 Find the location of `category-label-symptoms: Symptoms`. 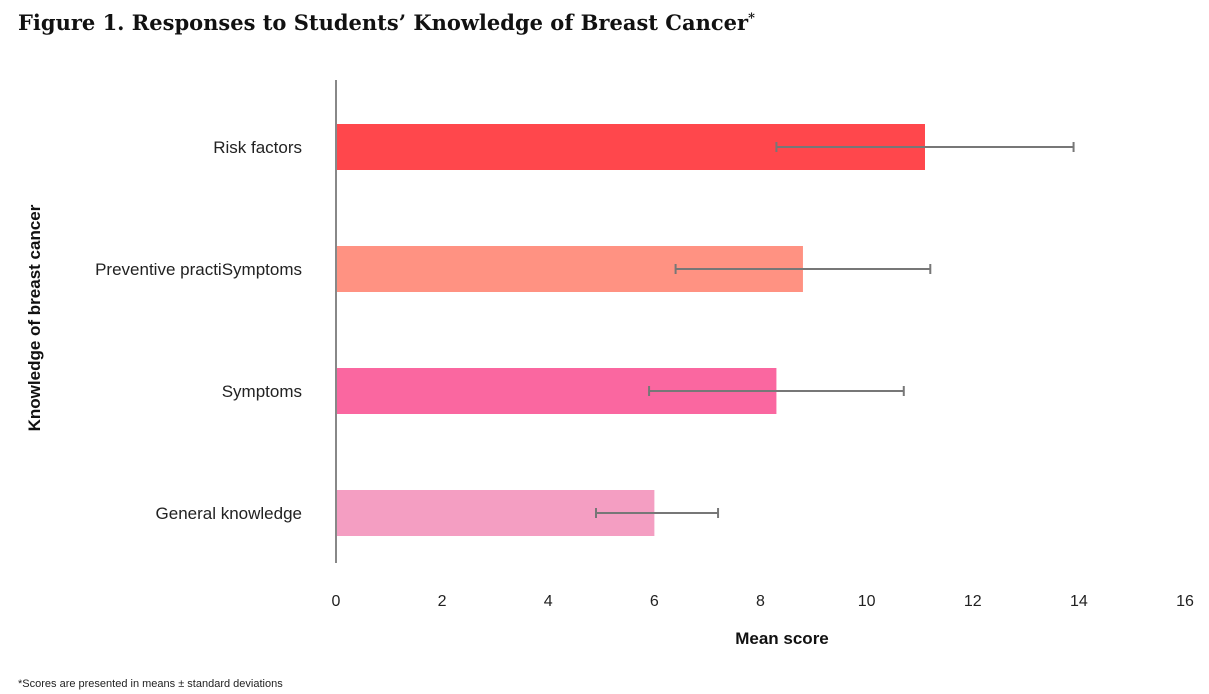

category-label-symptoms: Symptoms is located at coordinates (262, 391).